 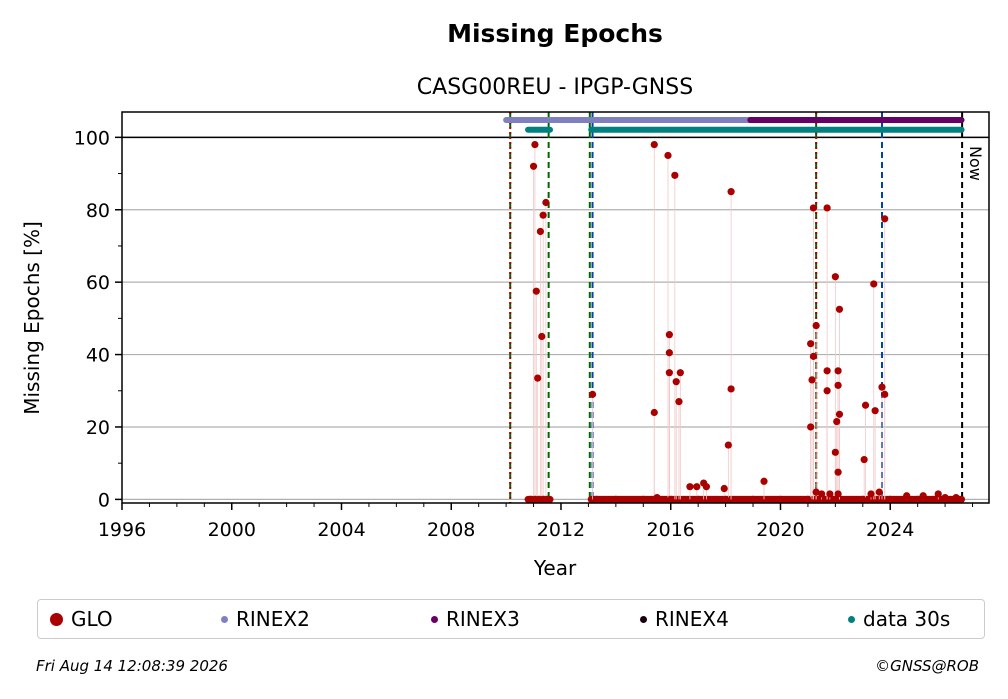 I want to click on now-label: Now, so click(x=975, y=163).